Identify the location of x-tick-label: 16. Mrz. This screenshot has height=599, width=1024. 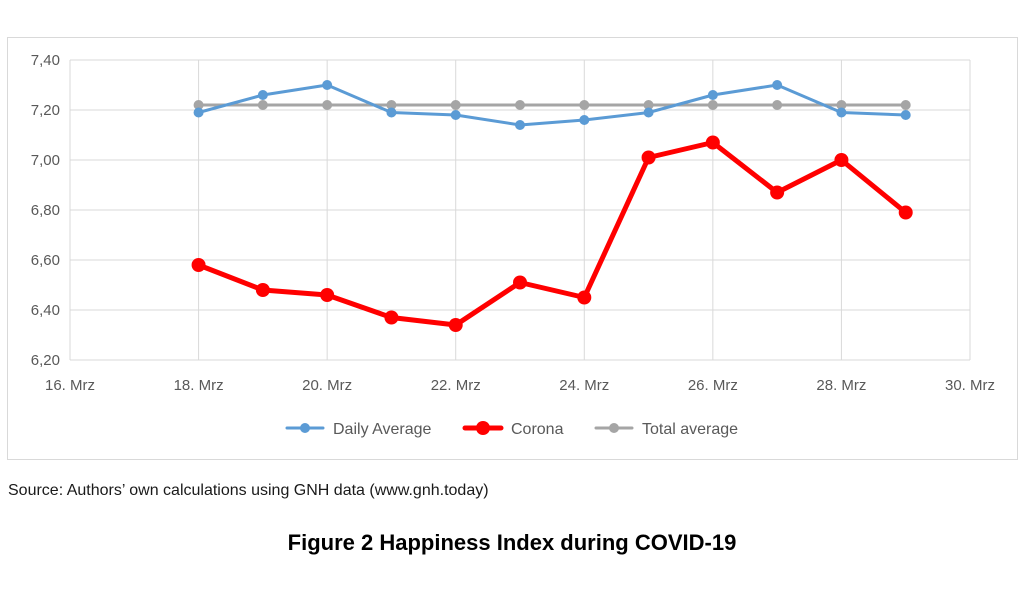
(70, 385).